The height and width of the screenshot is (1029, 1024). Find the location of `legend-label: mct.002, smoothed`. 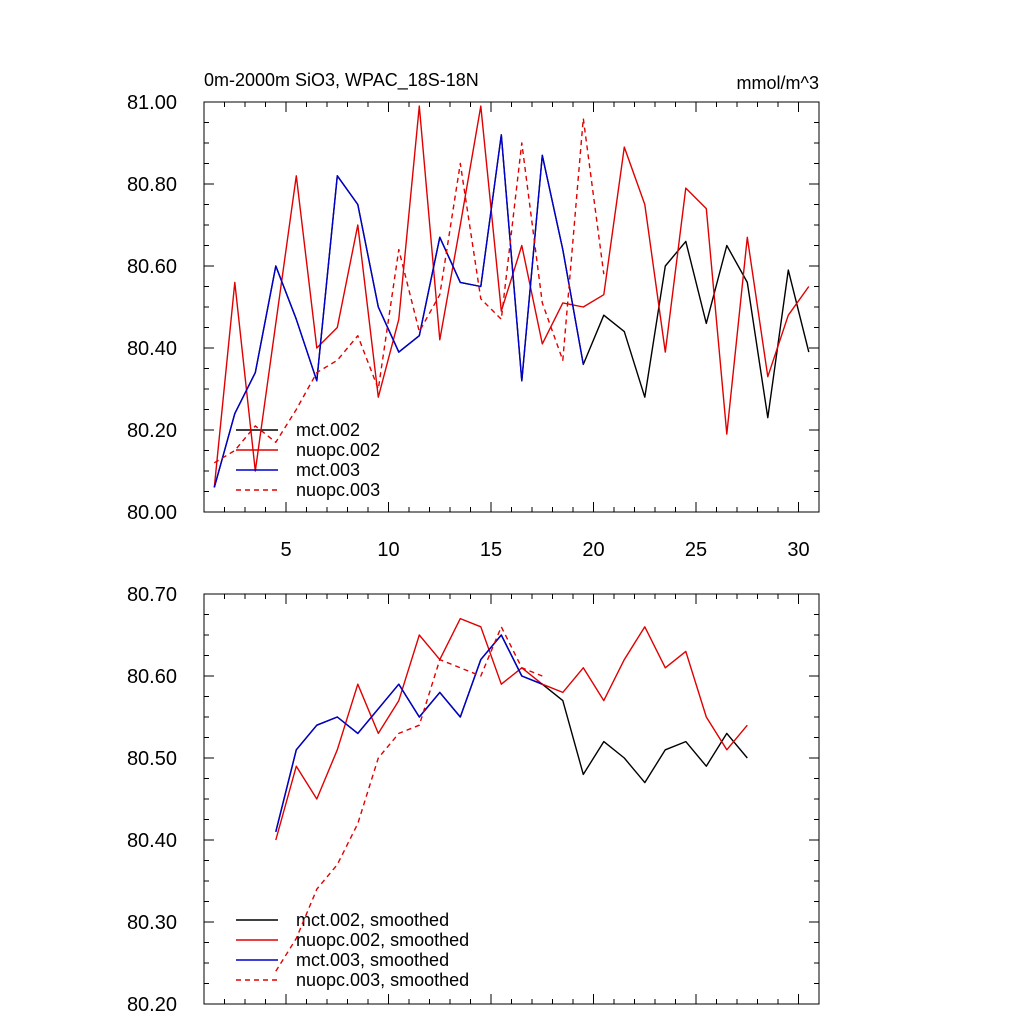

legend-label: mct.002, smoothed is located at coordinates (372, 920).